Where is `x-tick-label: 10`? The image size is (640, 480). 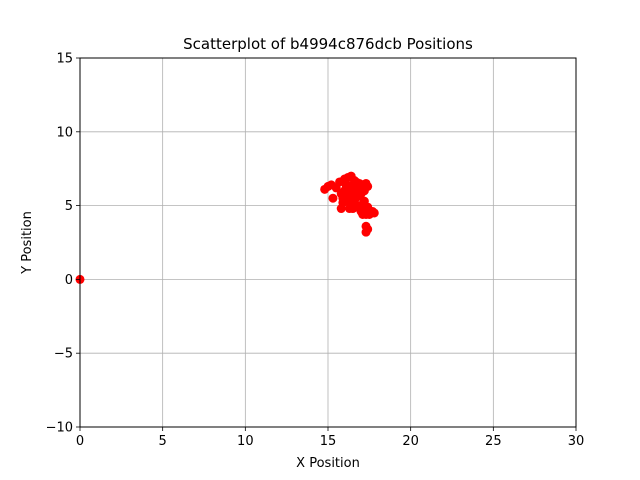
x-tick-label: 10 is located at coordinates (245, 441).